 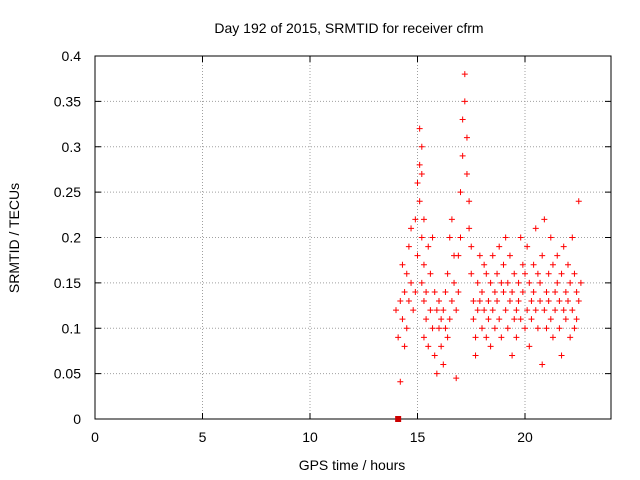 I want to click on y-tick-label: 0, so click(x=77, y=419).